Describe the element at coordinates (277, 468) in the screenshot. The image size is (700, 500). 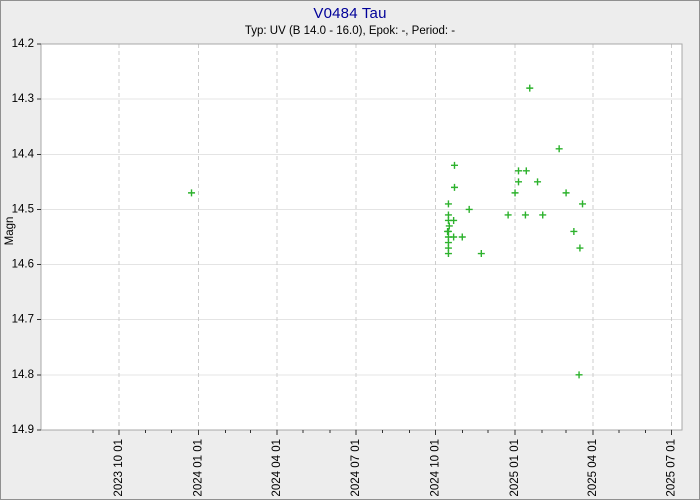
I see `x-tick-label: 2024 04 01` at that location.